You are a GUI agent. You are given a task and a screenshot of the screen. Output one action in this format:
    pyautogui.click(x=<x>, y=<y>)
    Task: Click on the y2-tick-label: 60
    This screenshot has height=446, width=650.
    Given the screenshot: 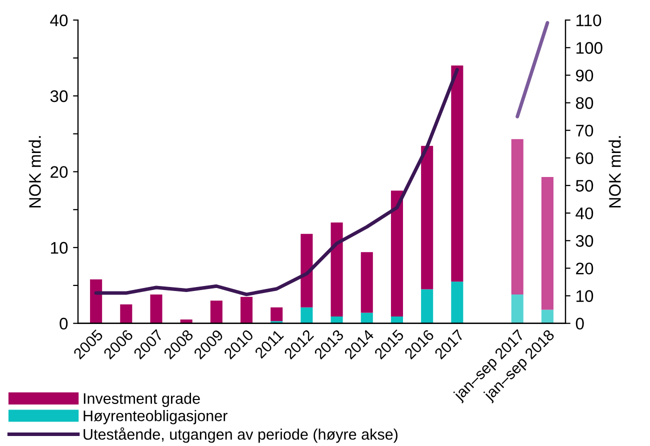 What is the action you would take?
    pyautogui.click(x=585, y=158)
    